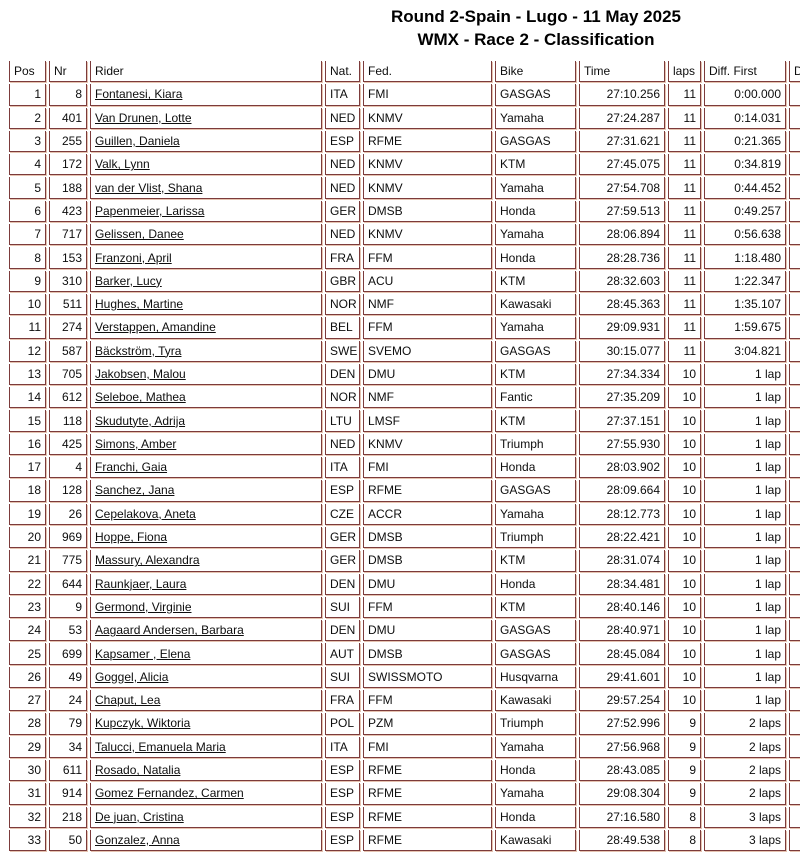 The width and height of the screenshot is (800, 860). What do you see at coordinates (147, 560) in the screenshot?
I see `rider-link: Massury, Alexandra` at bounding box center [147, 560].